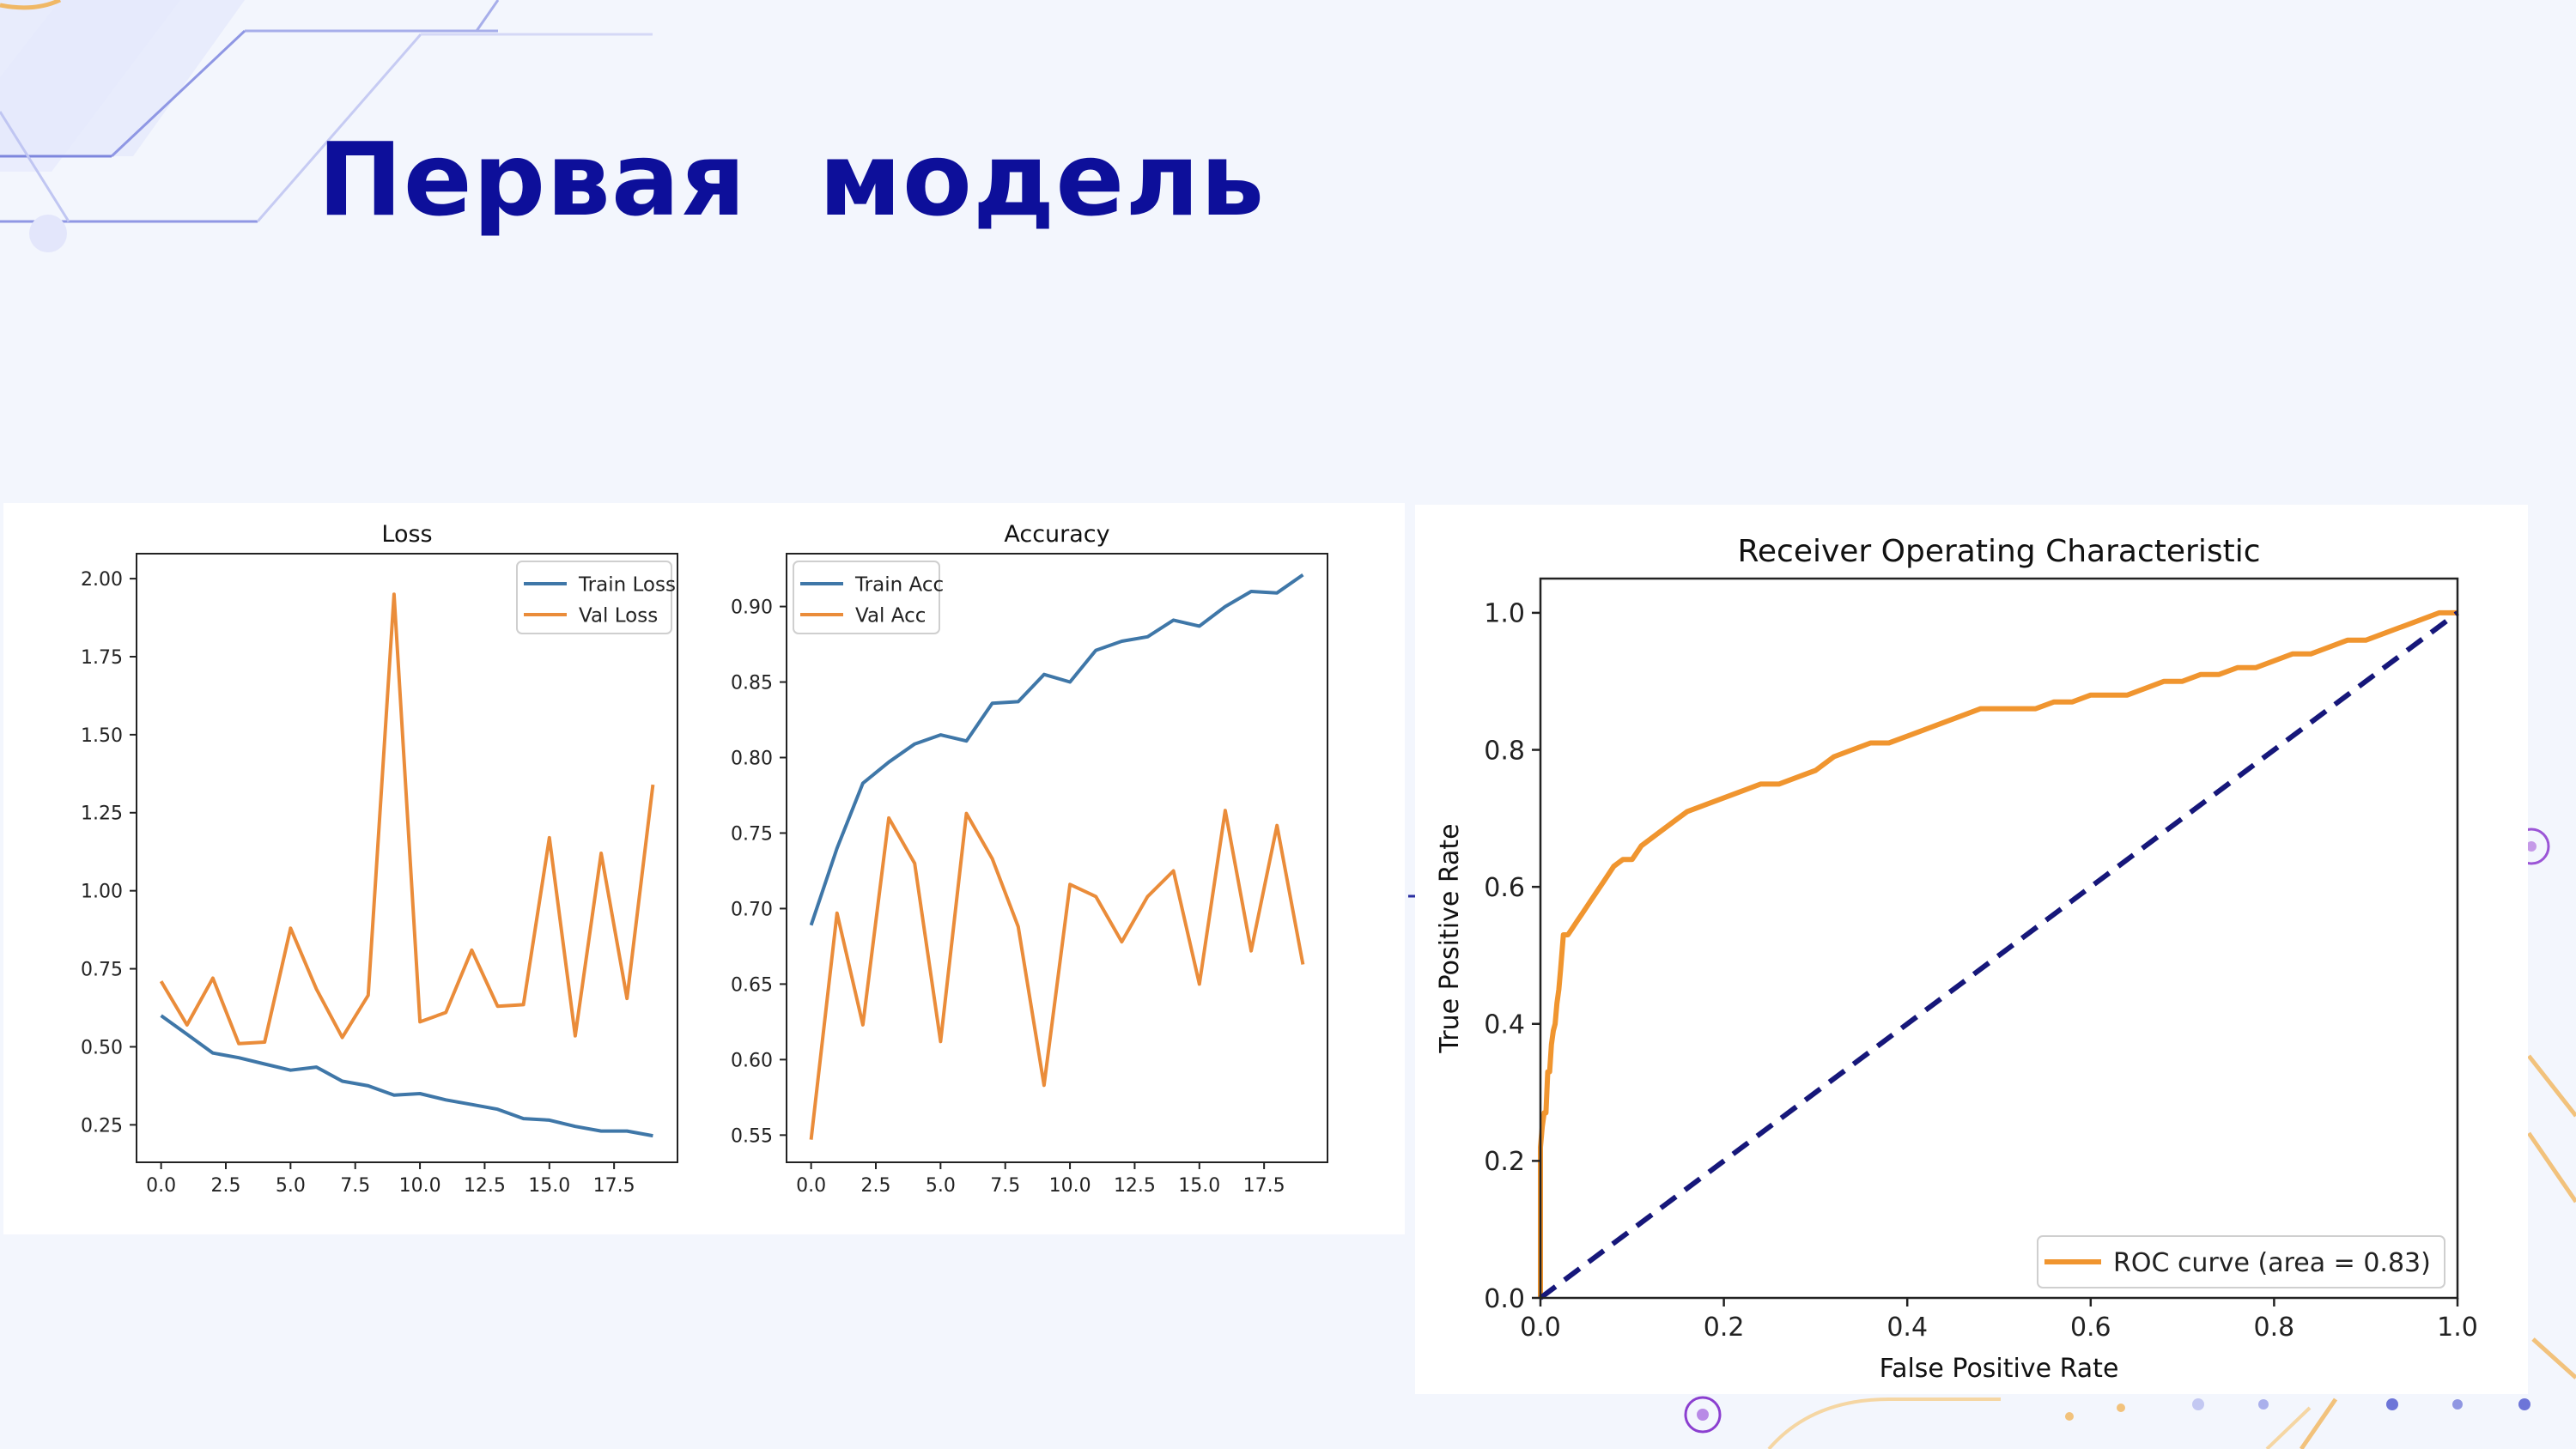  Describe the element at coordinates (2457, 1328) in the screenshot. I see `x-tick-label: 1.0` at that location.